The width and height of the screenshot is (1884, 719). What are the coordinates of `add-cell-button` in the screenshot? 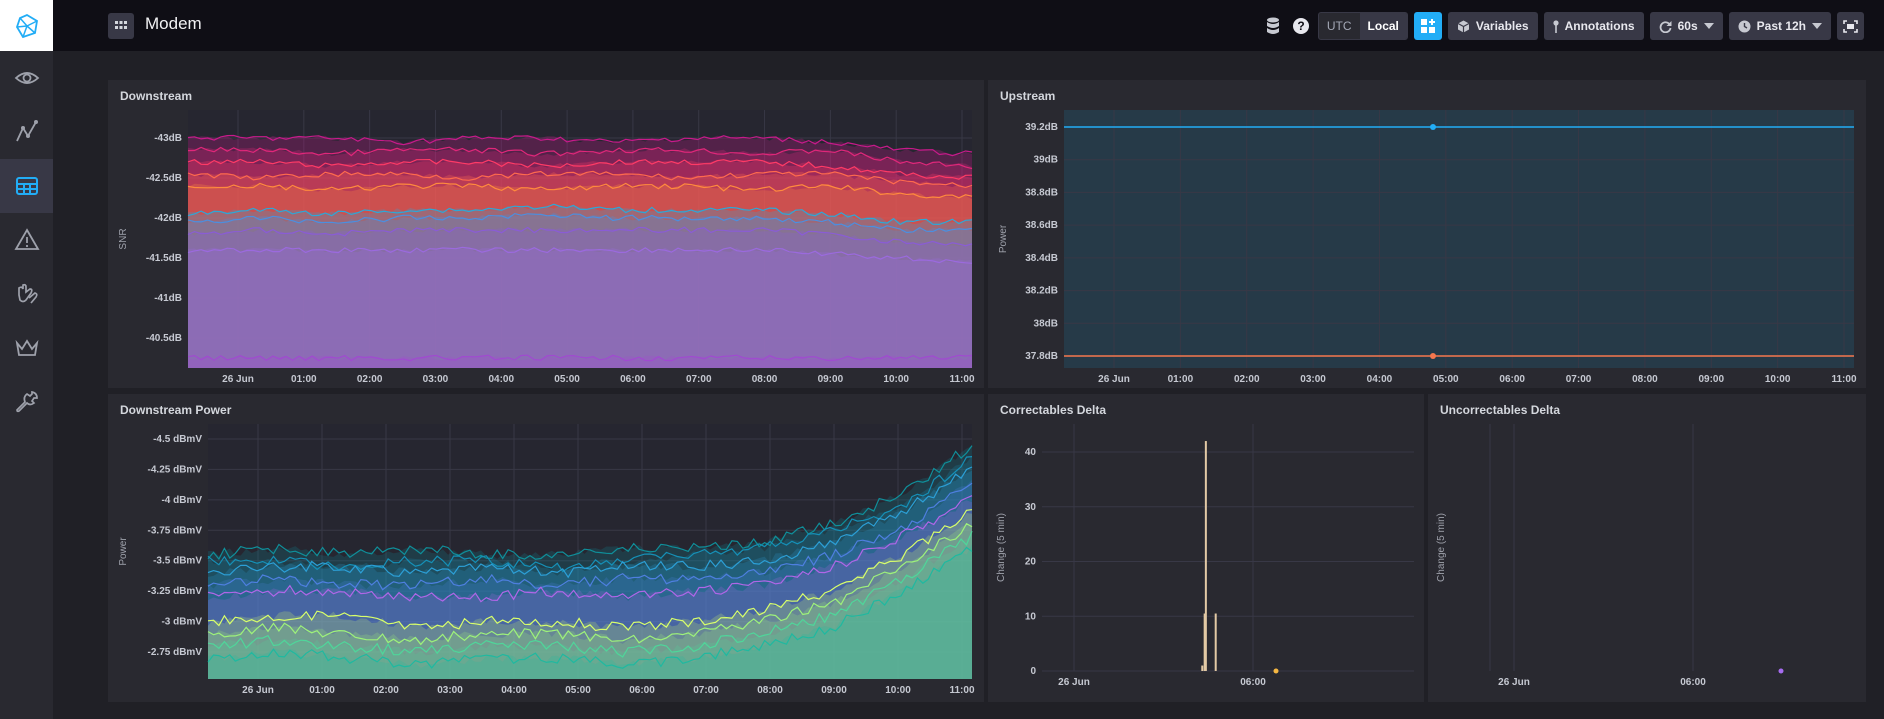 It's located at (1427, 26).